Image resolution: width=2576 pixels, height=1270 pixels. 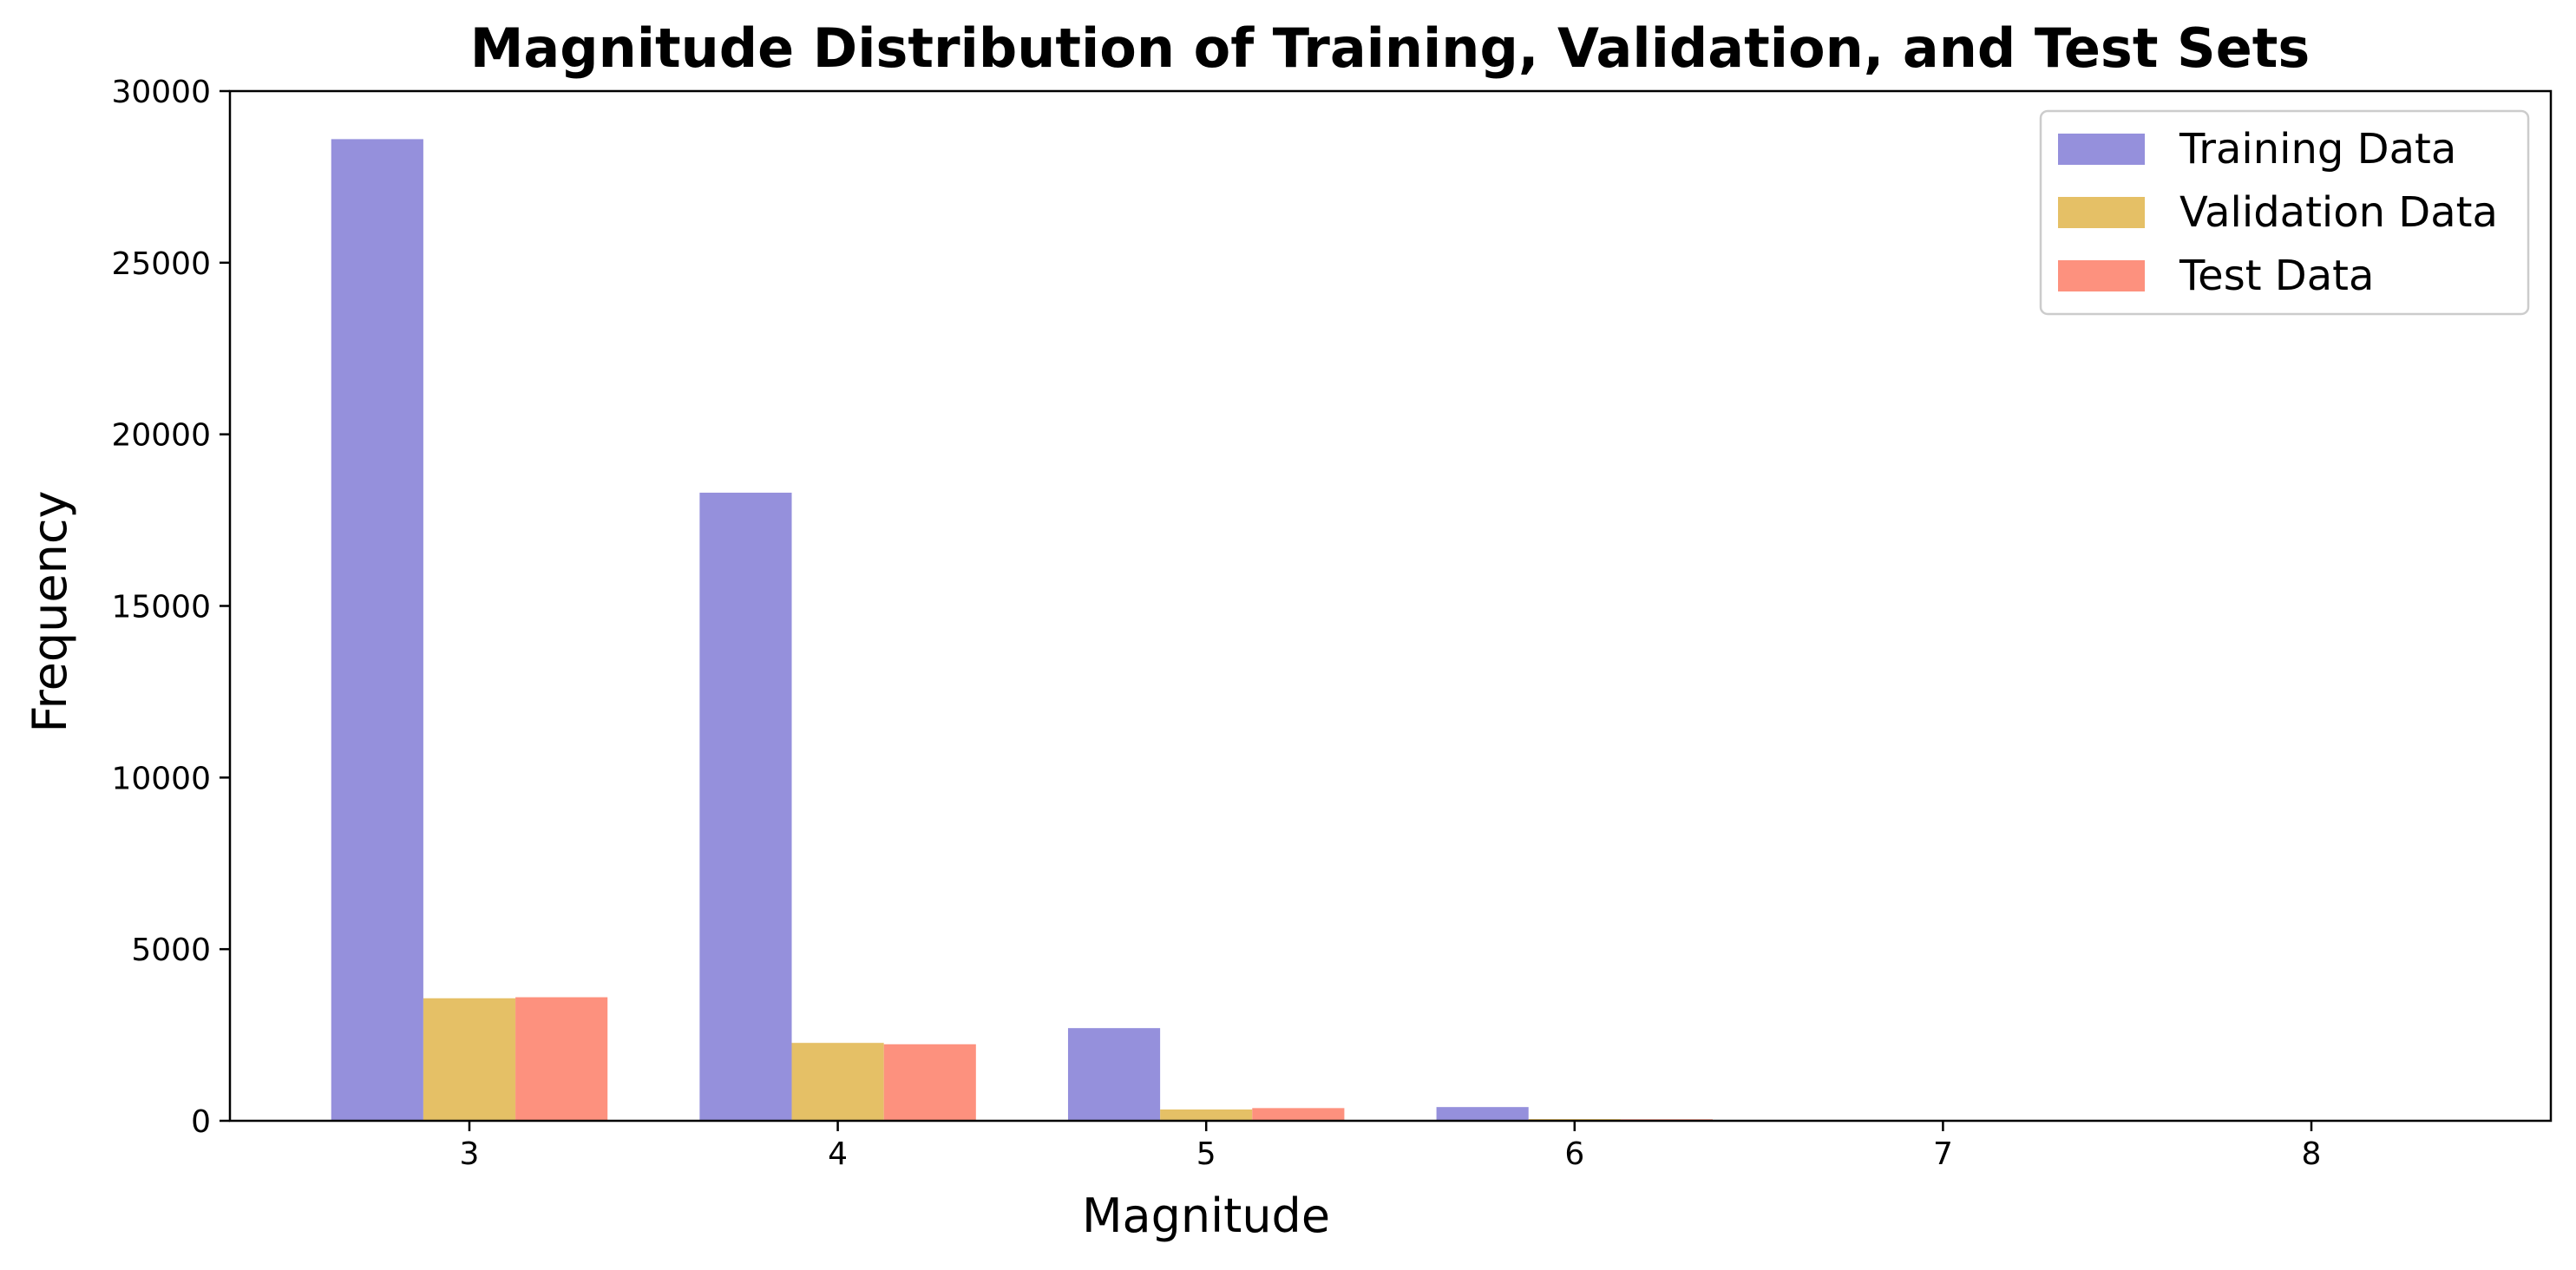 What do you see at coordinates (1206, 1154) in the screenshot?
I see `x-tick-label: 5` at bounding box center [1206, 1154].